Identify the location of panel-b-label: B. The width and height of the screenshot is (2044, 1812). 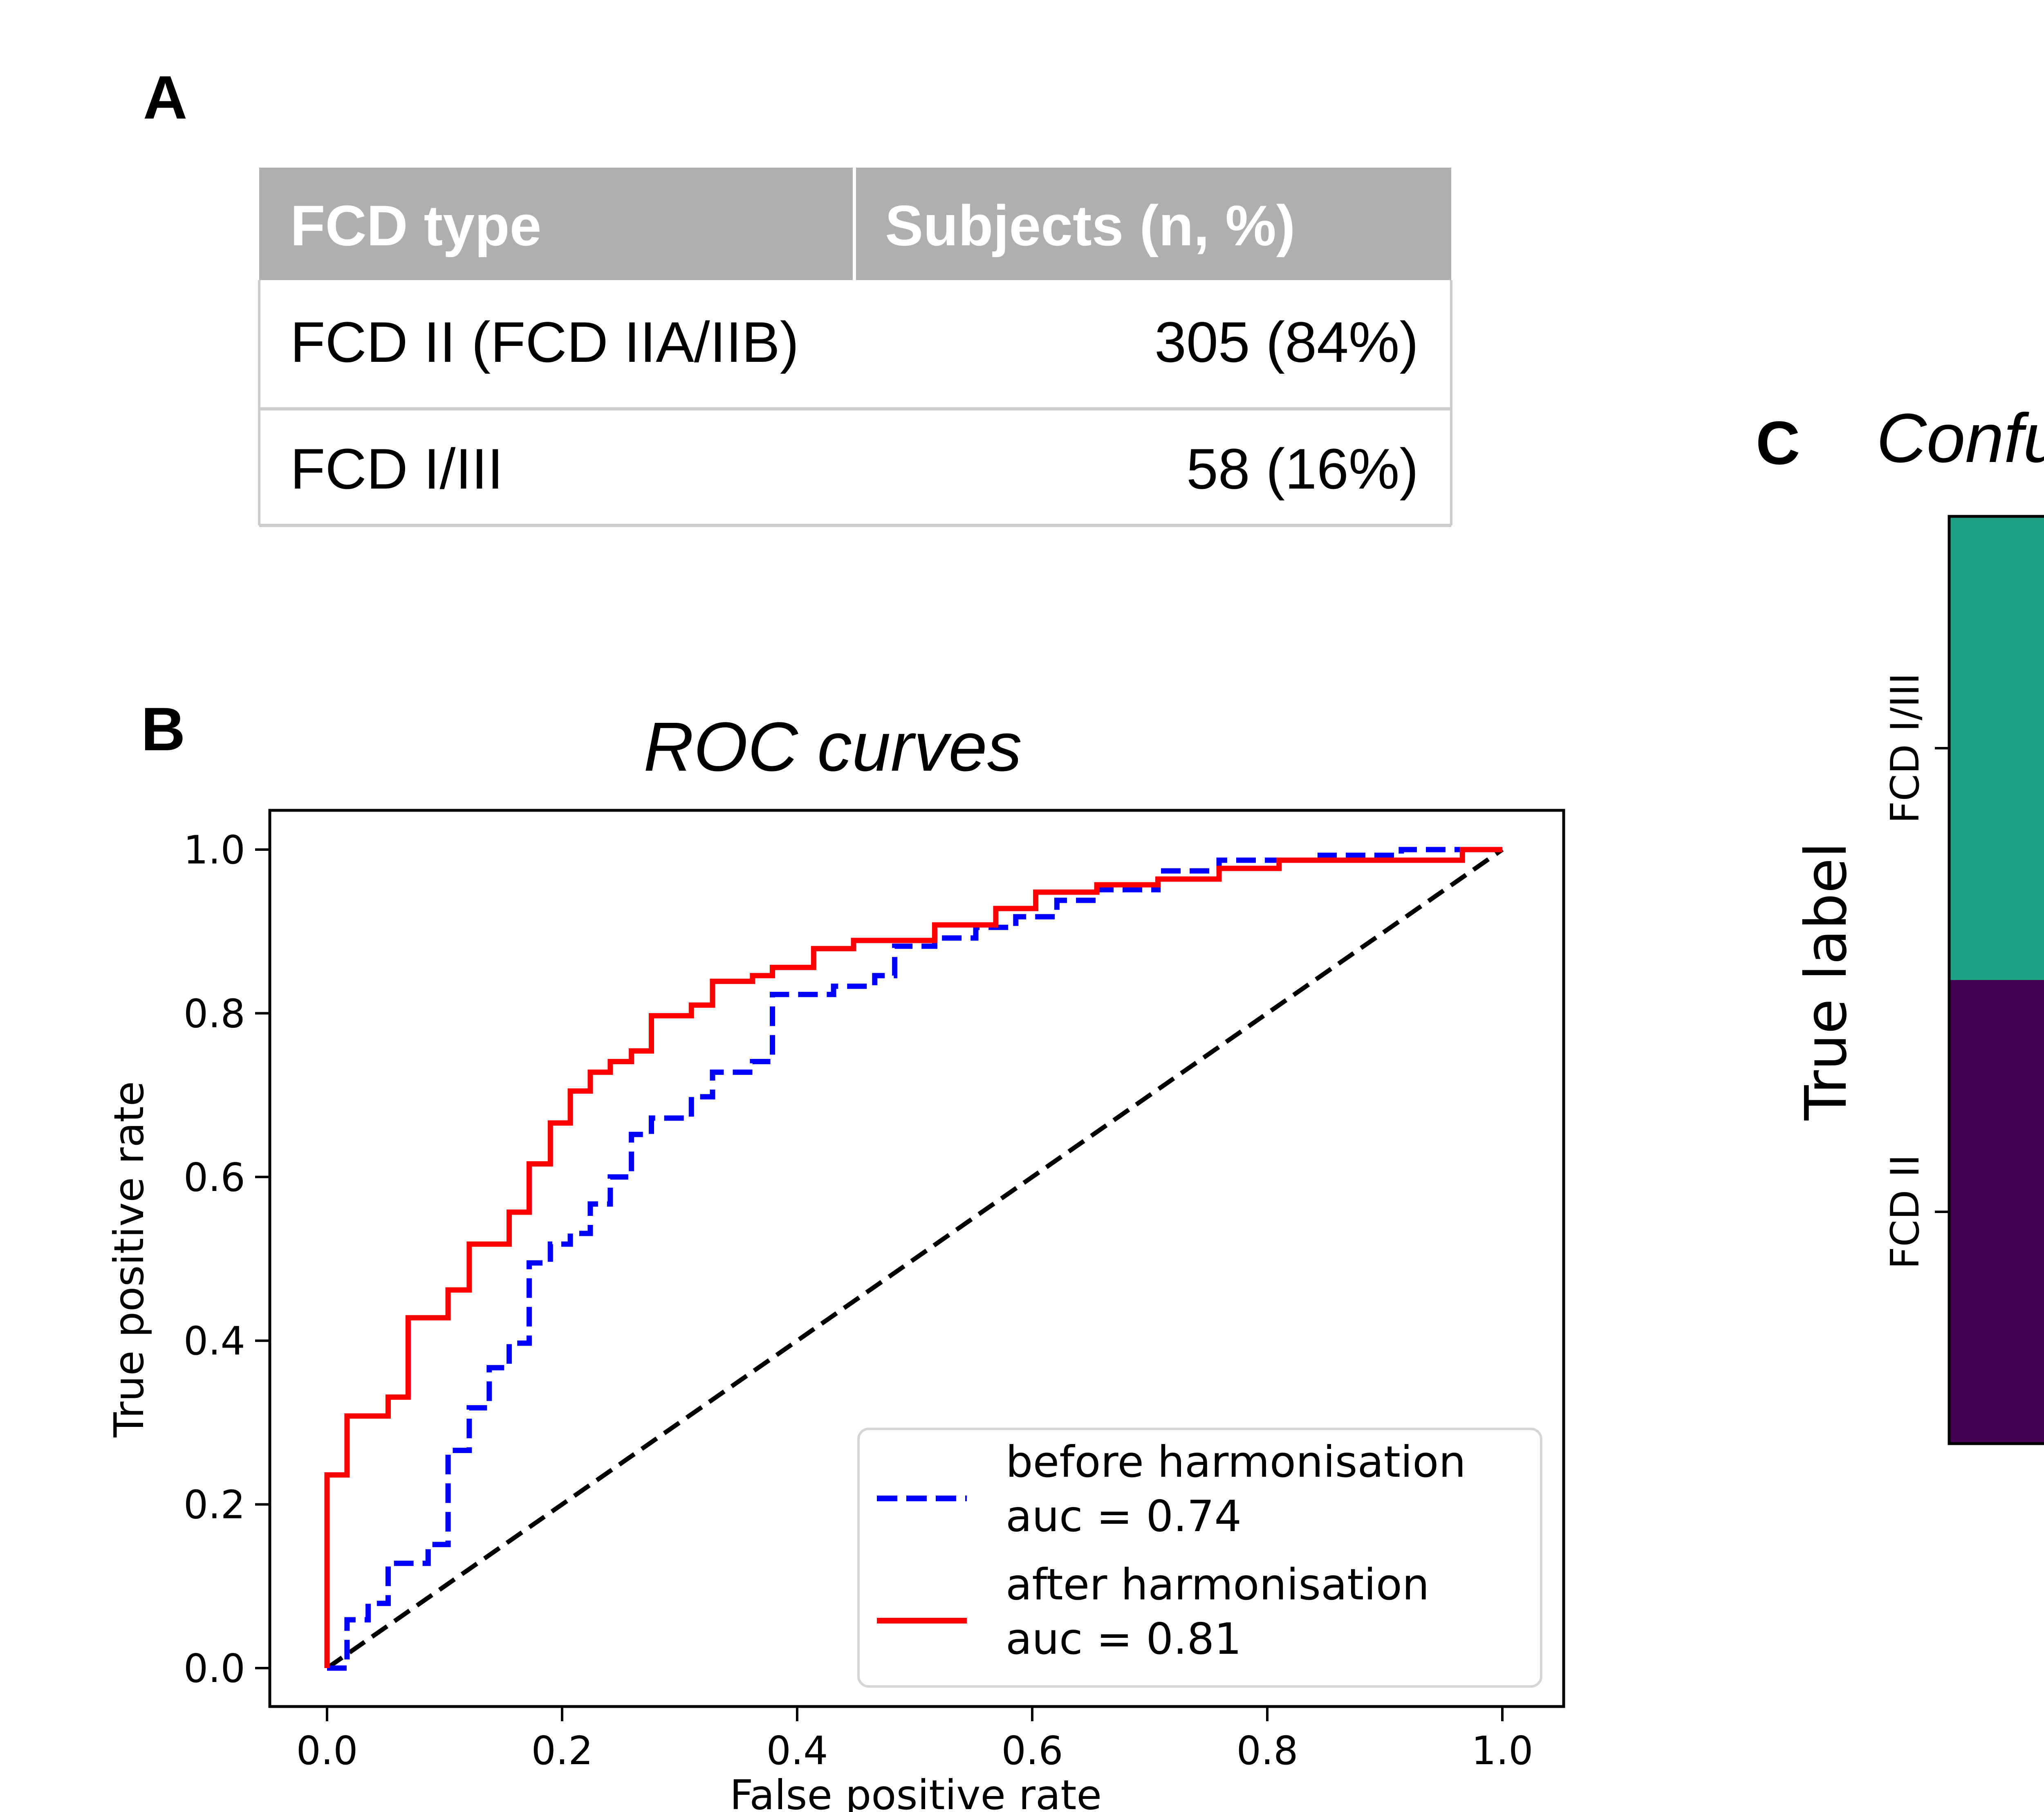
(163, 729).